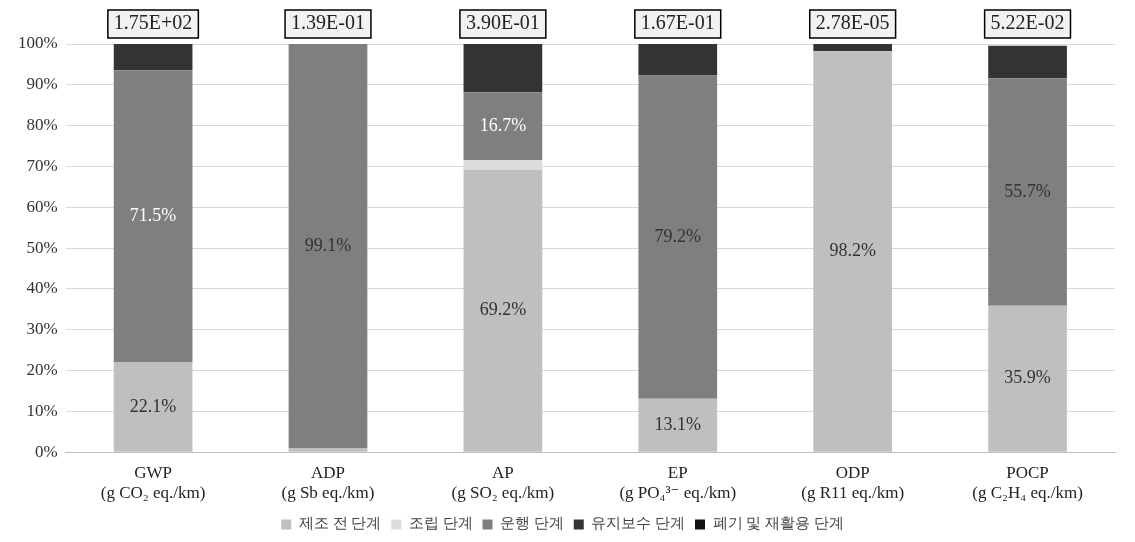  Describe the element at coordinates (503, 482) in the screenshot. I see `x-tick-label: AP (g SO₂ eq./km)` at that location.